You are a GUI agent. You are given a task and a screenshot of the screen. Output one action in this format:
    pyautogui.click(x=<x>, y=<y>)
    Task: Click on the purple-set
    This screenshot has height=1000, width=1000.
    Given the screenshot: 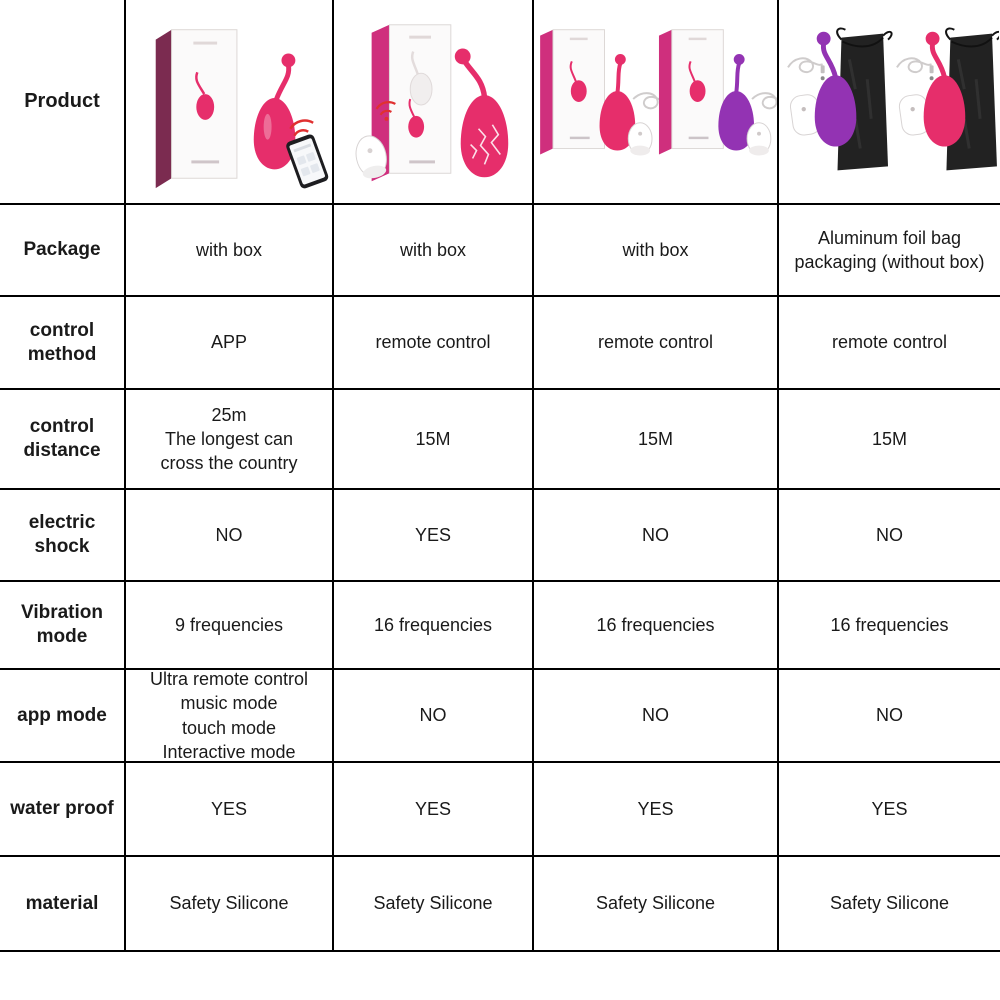 What is the action you would take?
    pyautogui.click(x=717, y=92)
    